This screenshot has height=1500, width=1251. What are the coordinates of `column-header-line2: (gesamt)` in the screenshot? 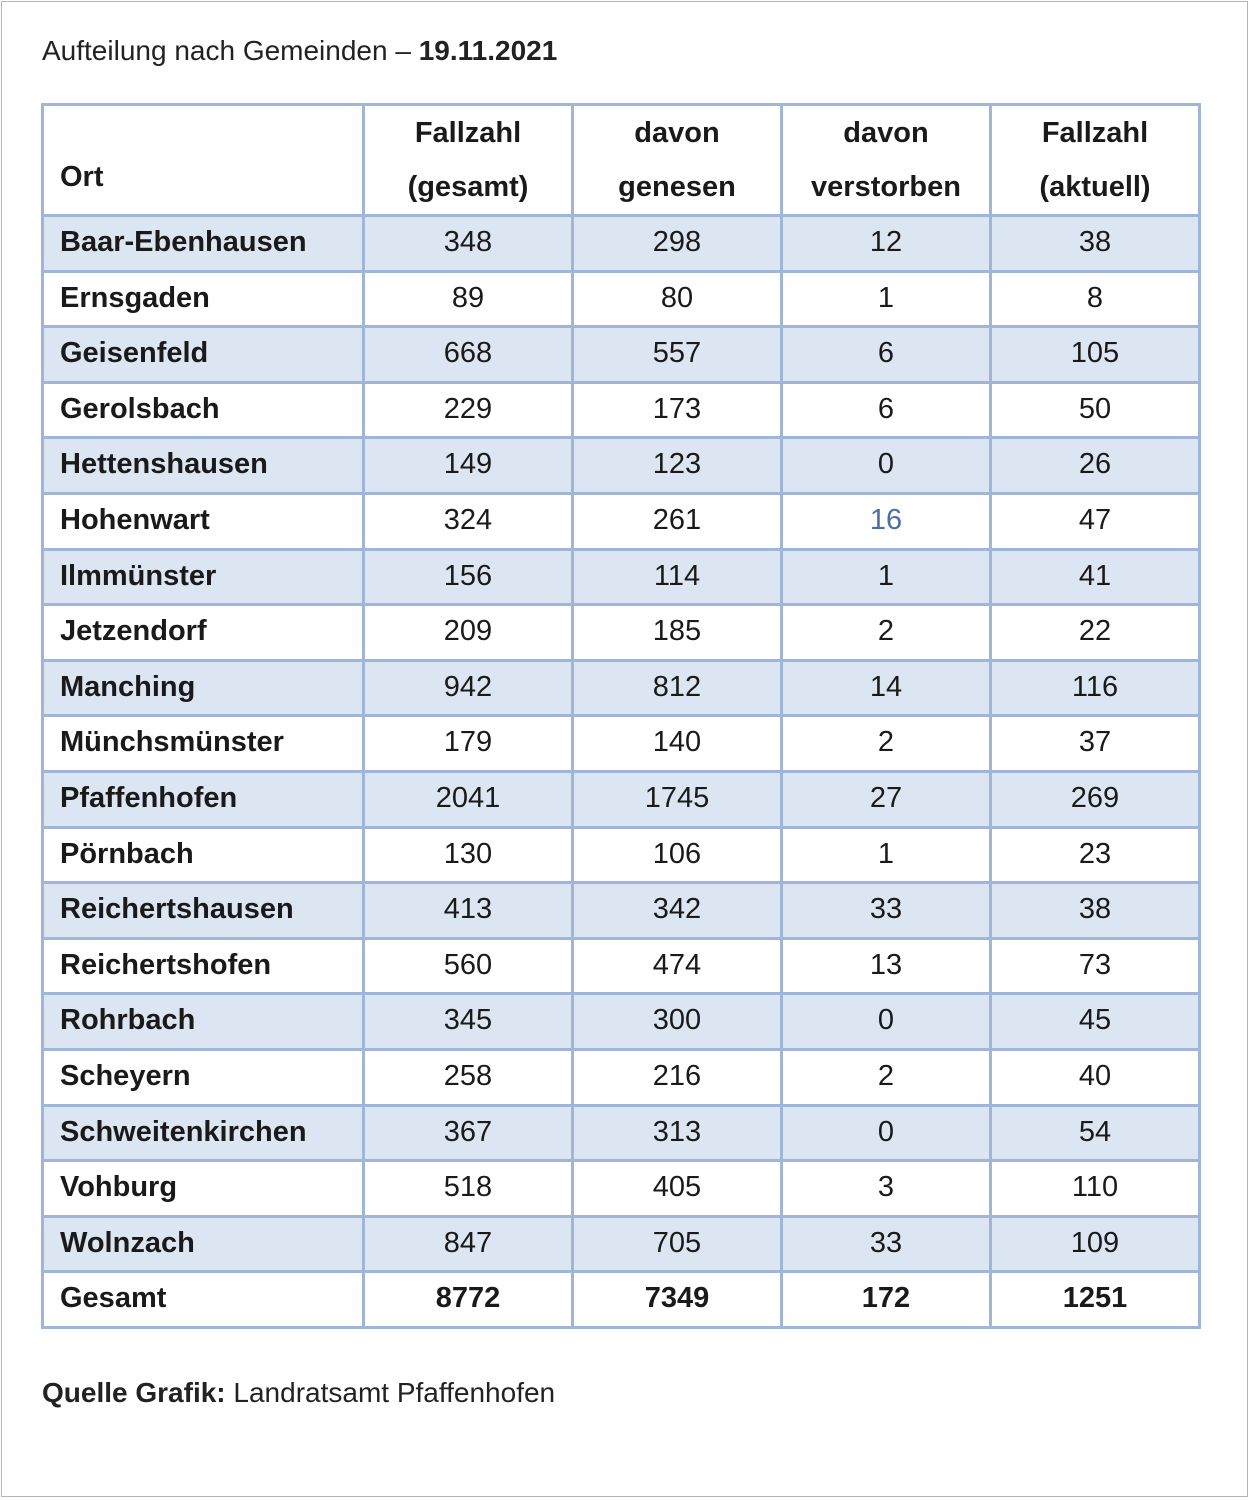 It's located at (468, 187).